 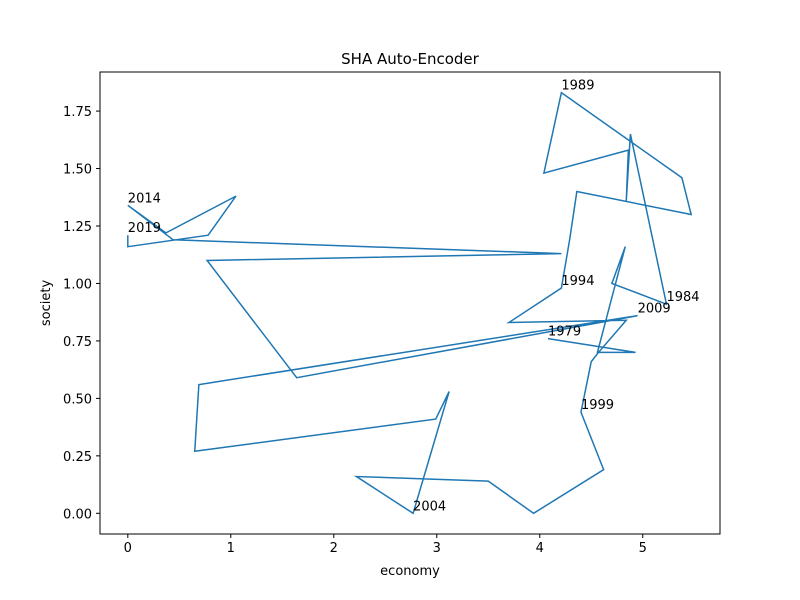 What do you see at coordinates (77, 399) in the screenshot?
I see `y-tick-label: 0.50` at bounding box center [77, 399].